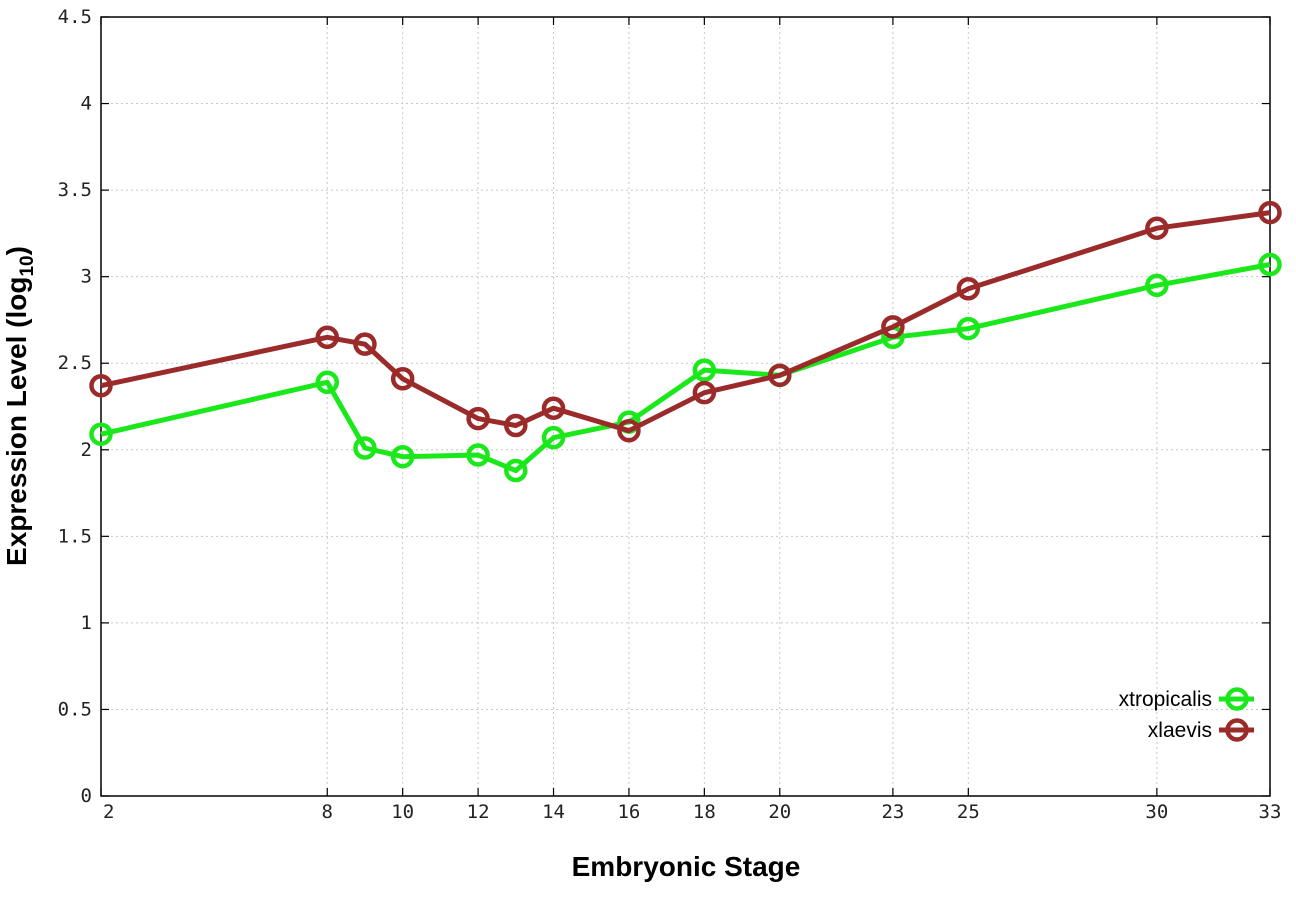 The image size is (1296, 907). I want to click on y-axis-title-subscript: 10, so click(27, 265).